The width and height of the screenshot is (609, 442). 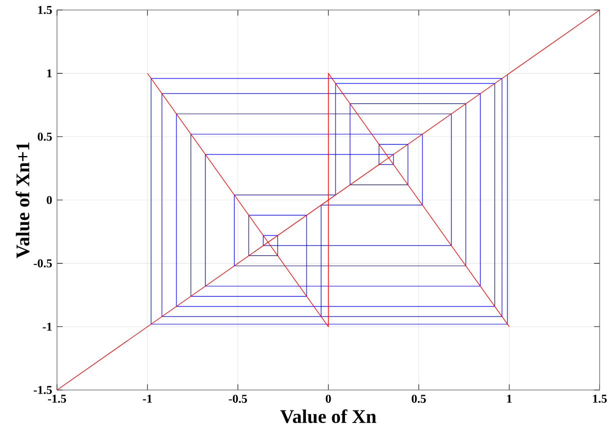 I want to click on x-axis-title: Value of Xn, so click(x=328, y=416).